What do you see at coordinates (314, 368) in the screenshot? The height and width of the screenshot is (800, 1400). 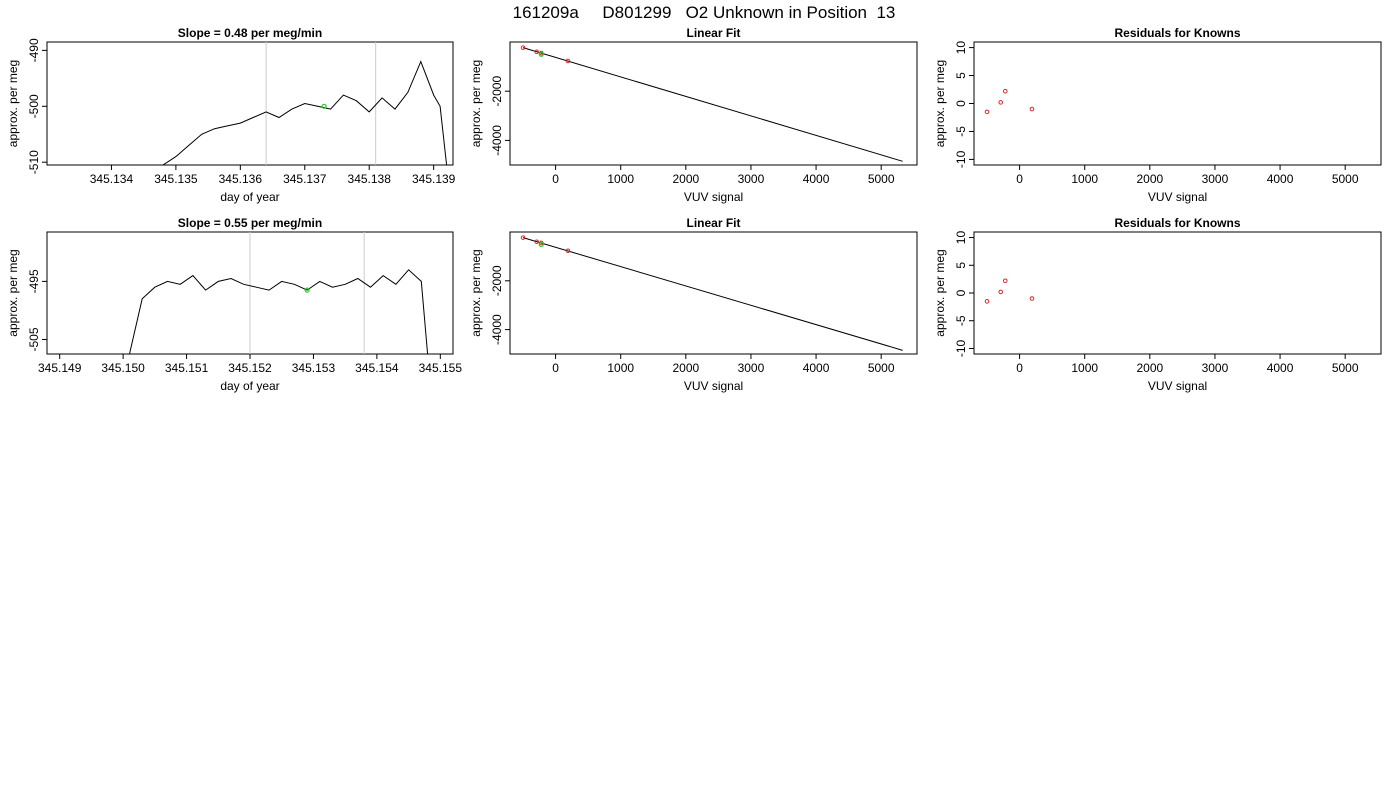 I see `x-tick-label: 345.153` at bounding box center [314, 368].